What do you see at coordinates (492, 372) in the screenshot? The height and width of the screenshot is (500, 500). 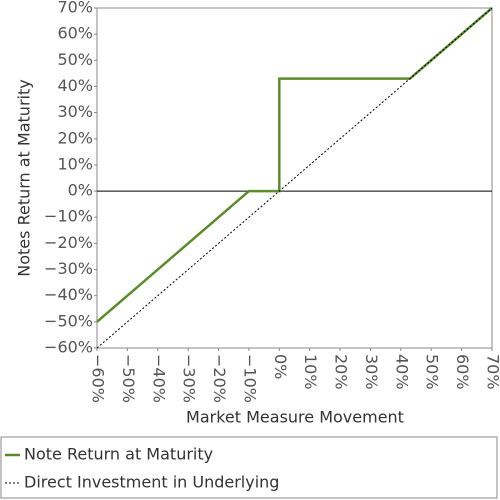 I see `x-tick-label: 70%` at bounding box center [492, 372].